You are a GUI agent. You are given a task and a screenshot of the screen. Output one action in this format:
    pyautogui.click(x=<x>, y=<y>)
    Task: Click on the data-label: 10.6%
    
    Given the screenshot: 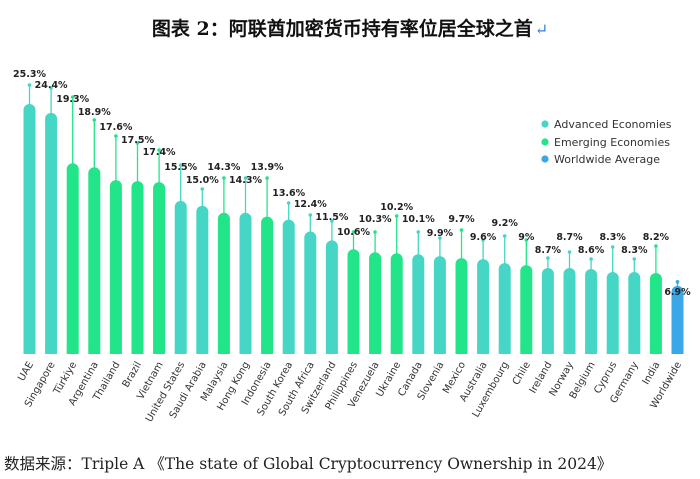 What is the action you would take?
    pyautogui.click(x=353, y=232)
    